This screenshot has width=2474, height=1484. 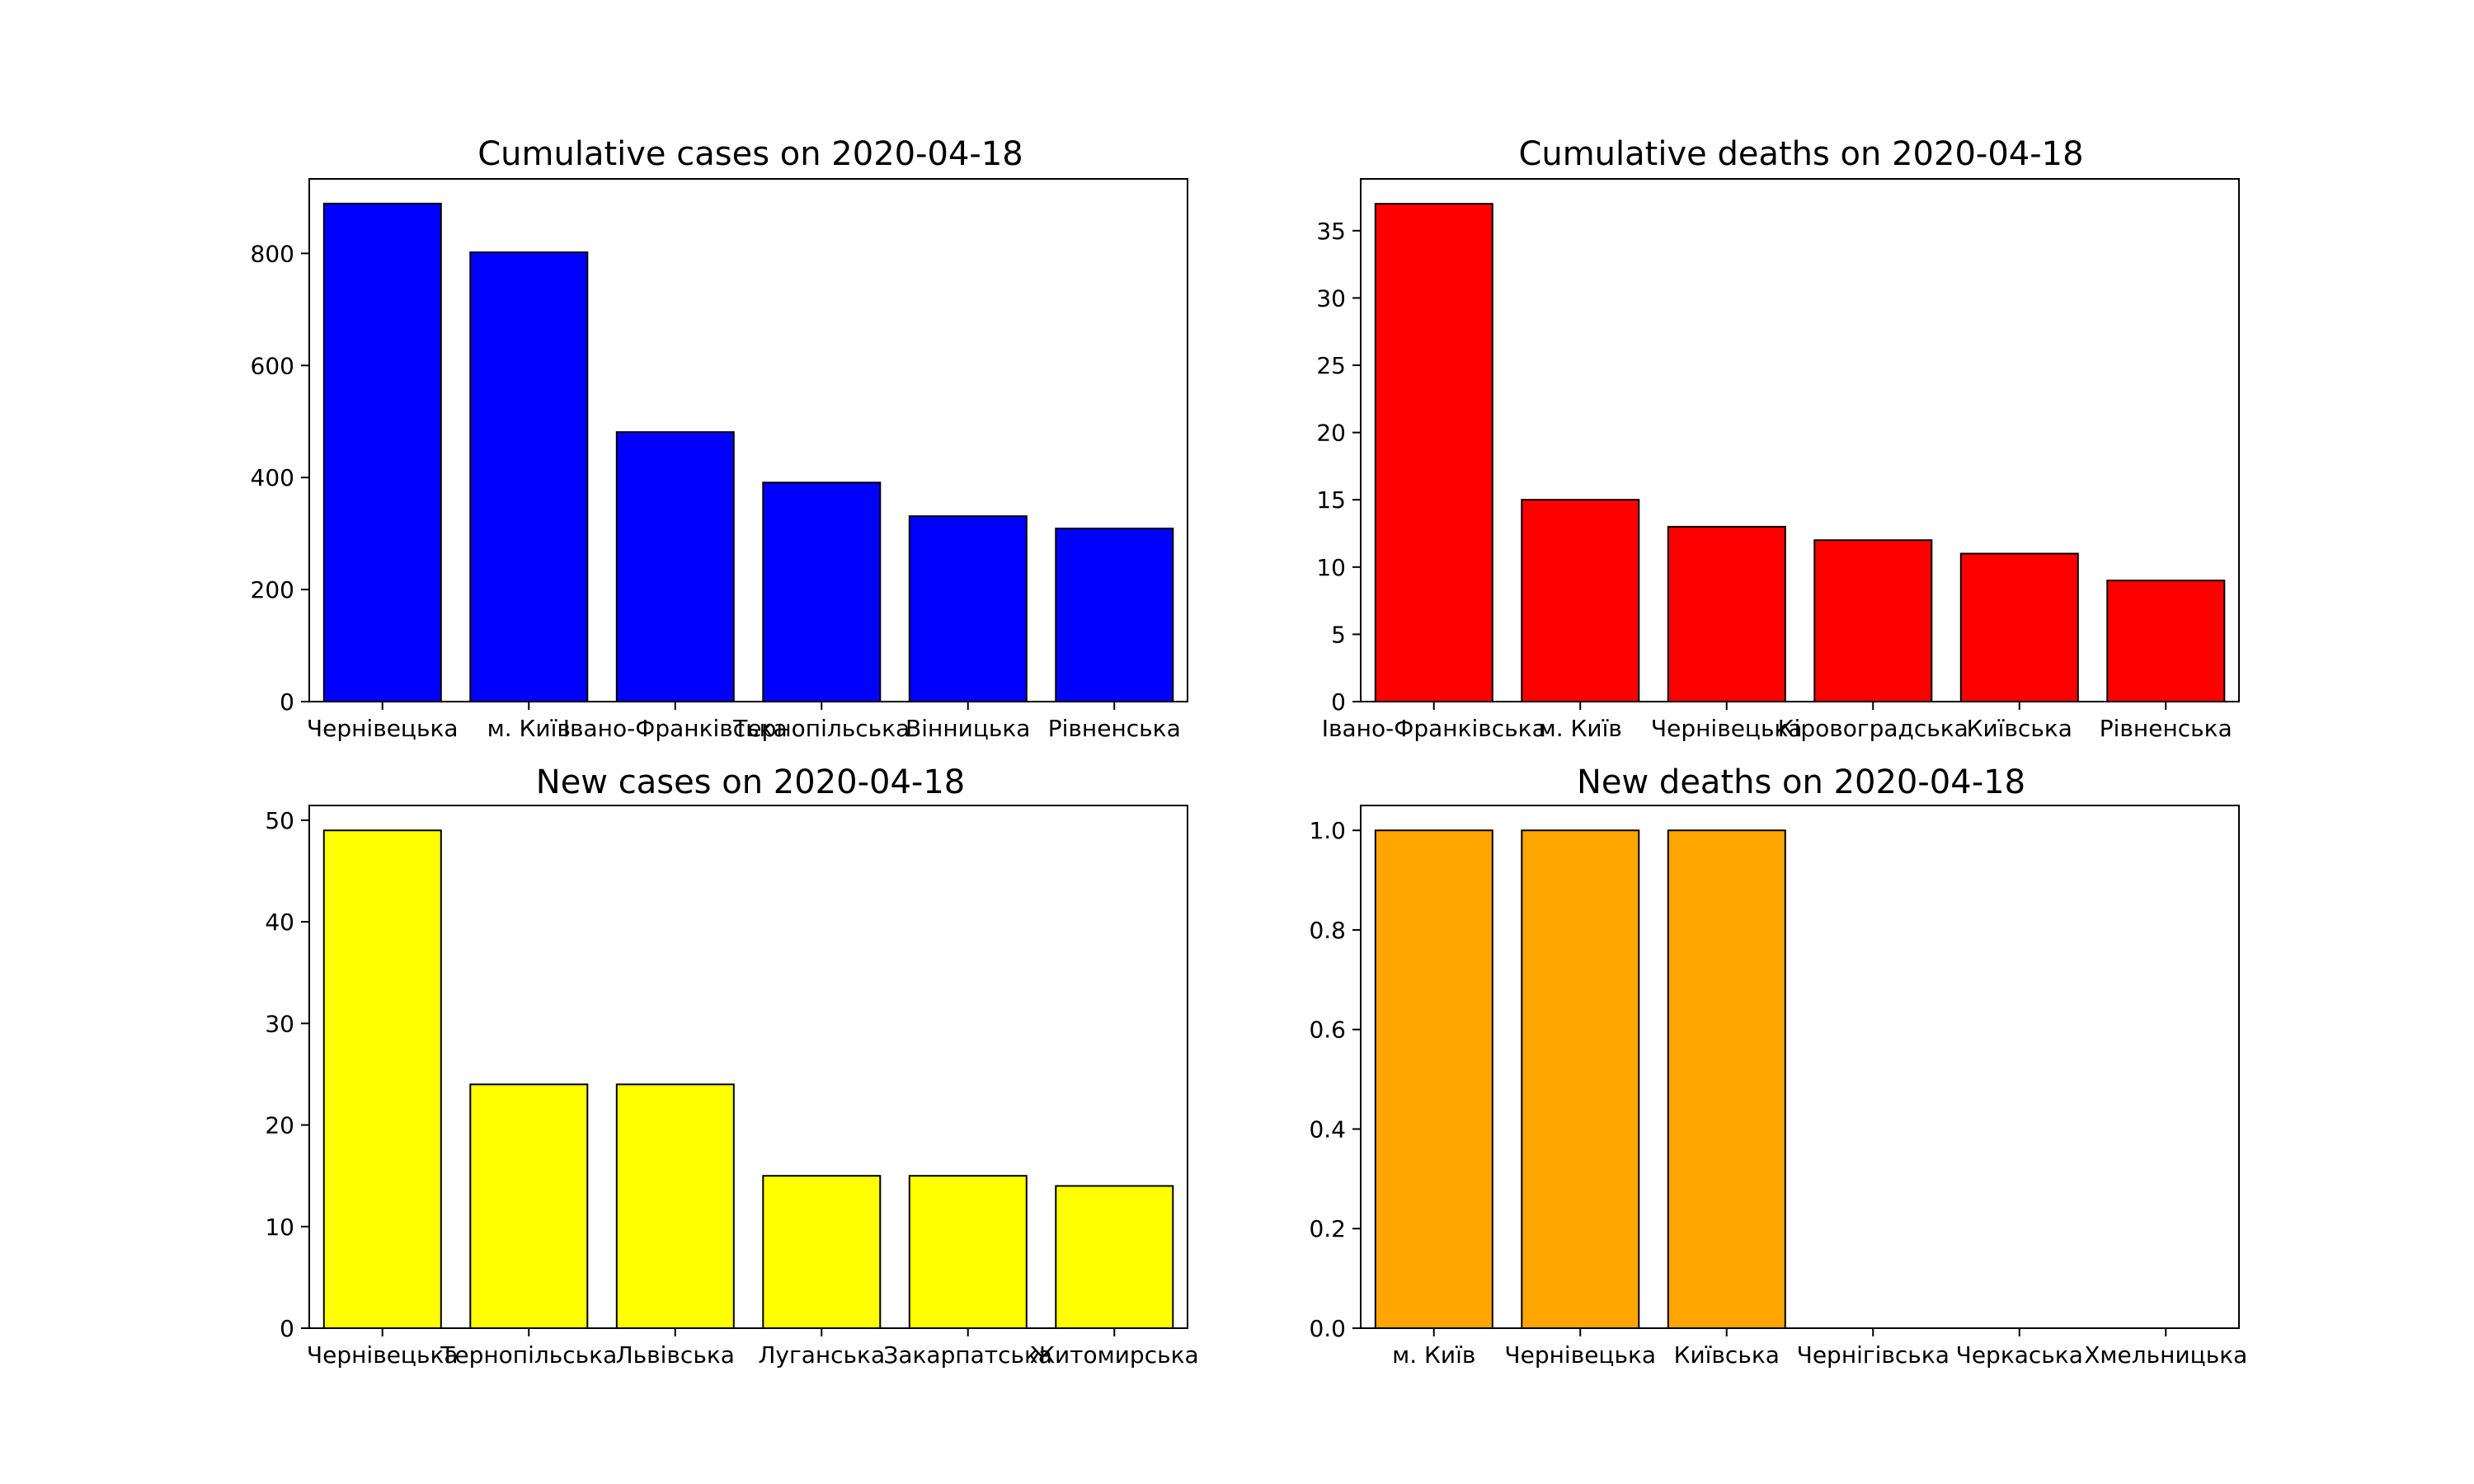 What do you see at coordinates (1801, 782) in the screenshot?
I see `chart-title: New deaths on 2020-04-18` at bounding box center [1801, 782].